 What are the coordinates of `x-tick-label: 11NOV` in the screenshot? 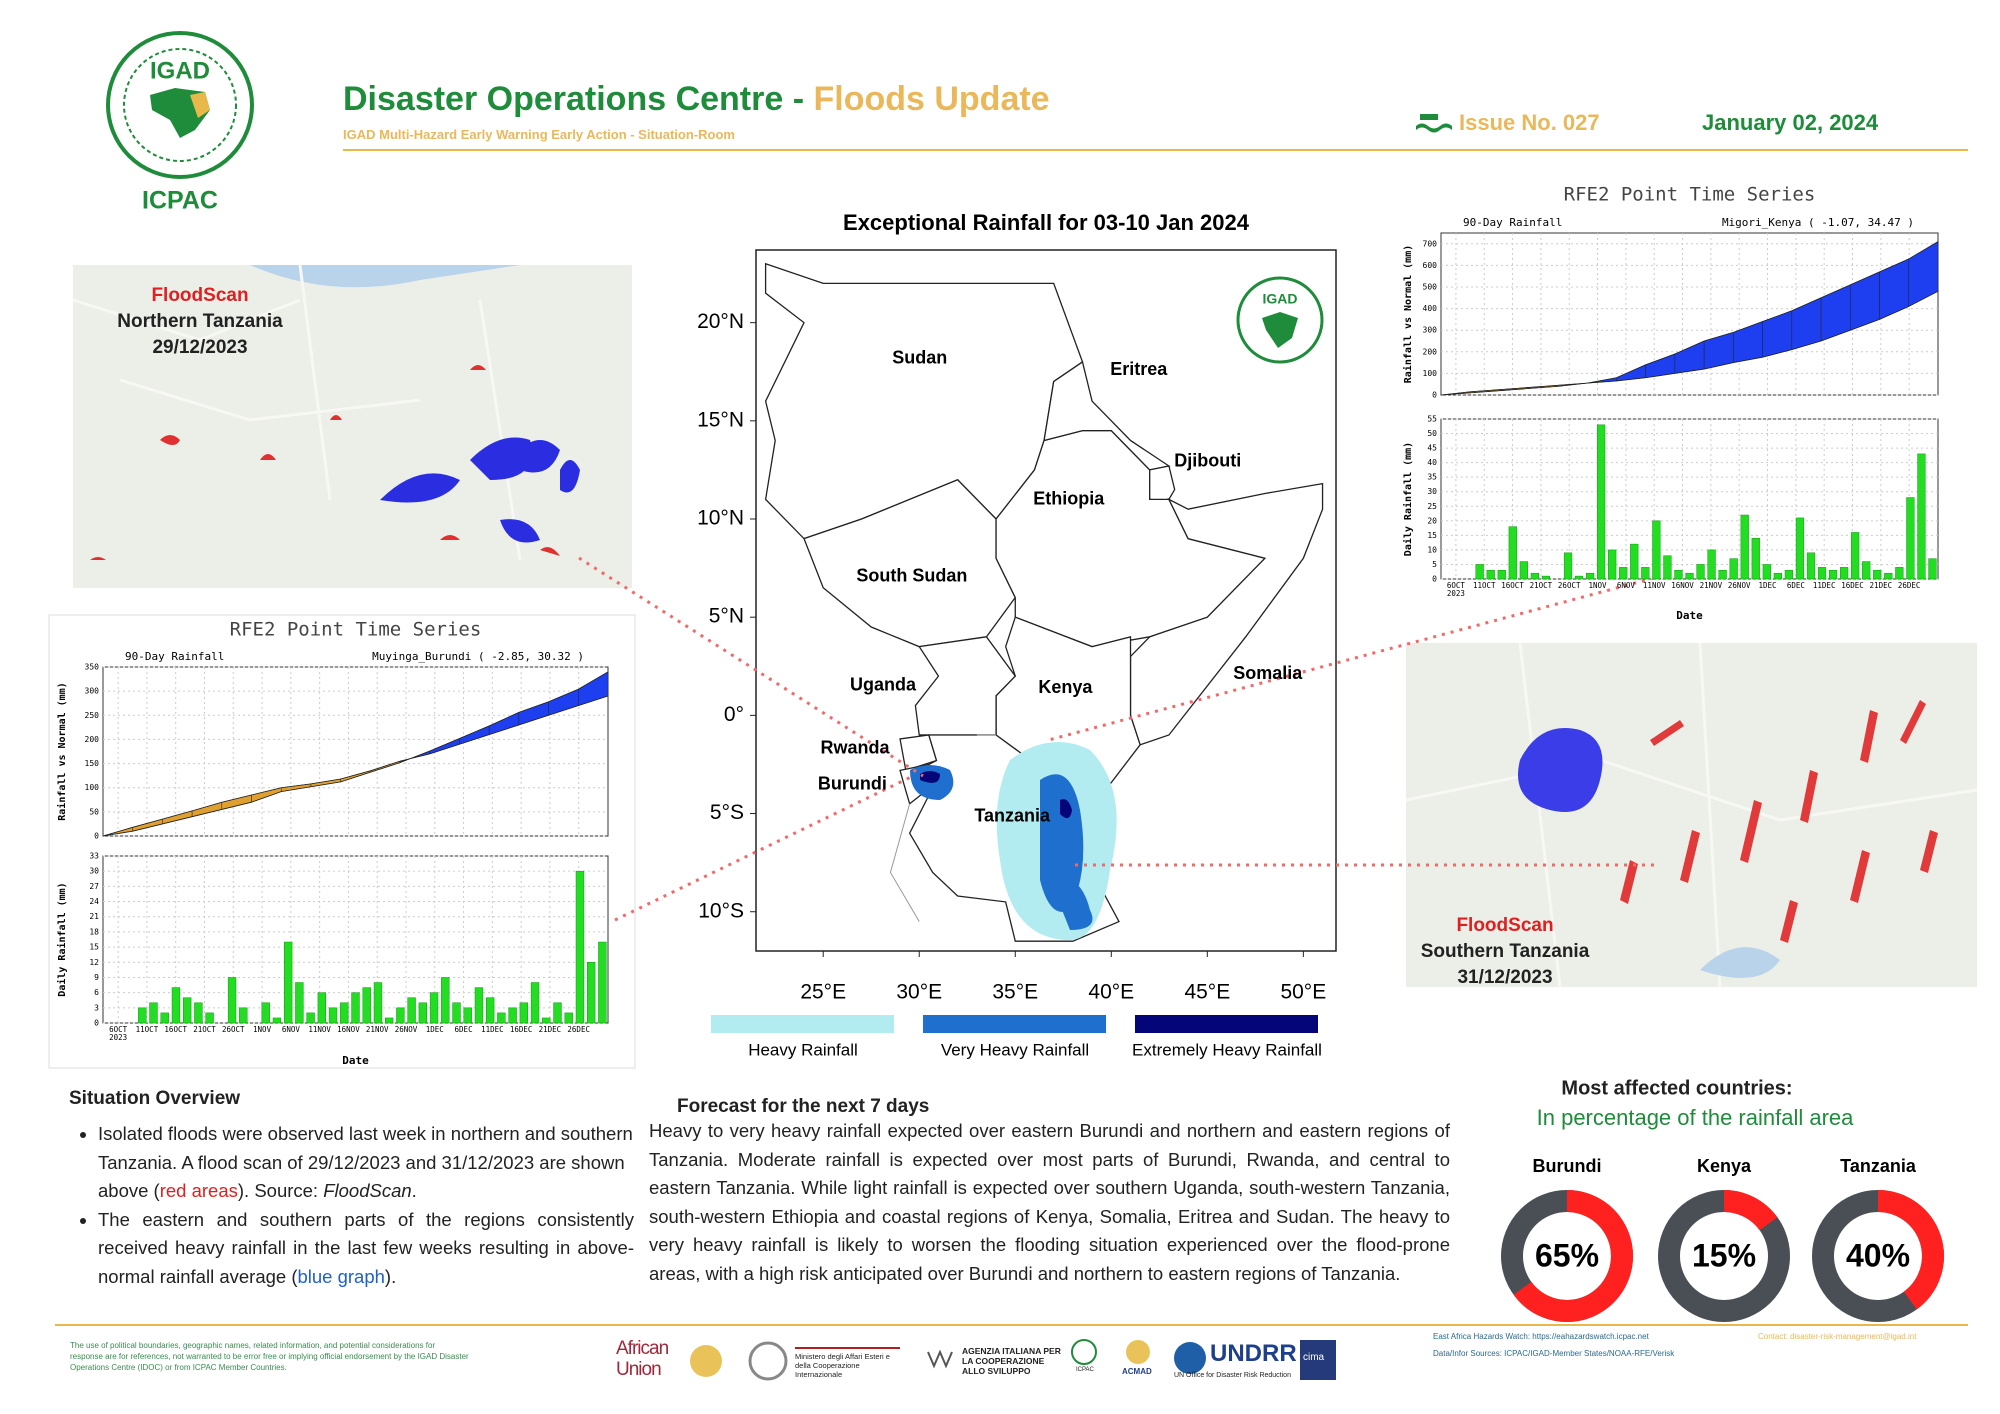 It's located at (319, 1029).